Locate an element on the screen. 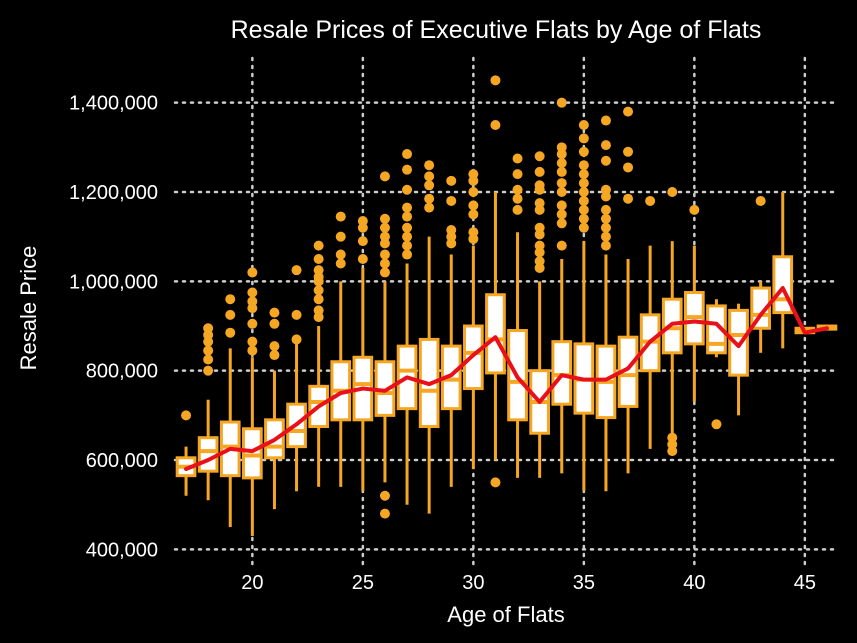 The height and width of the screenshot is (643, 857). y-tick-label: 600,000 is located at coordinates (122, 461).